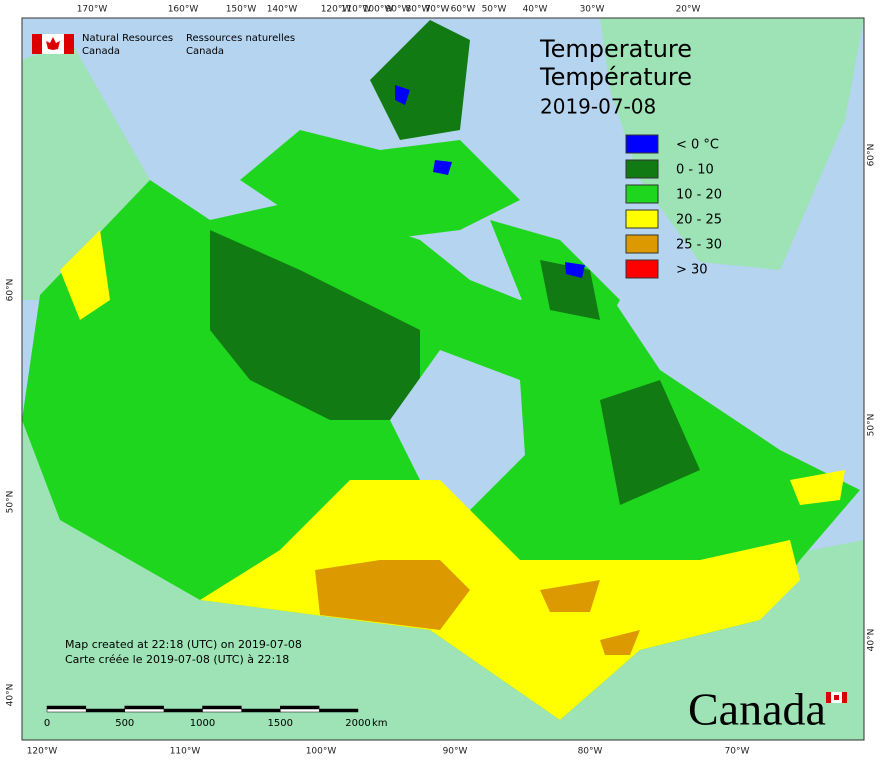 This screenshot has width=880, height=760. What do you see at coordinates (732, 144) in the screenshot?
I see `greenland` at bounding box center [732, 144].